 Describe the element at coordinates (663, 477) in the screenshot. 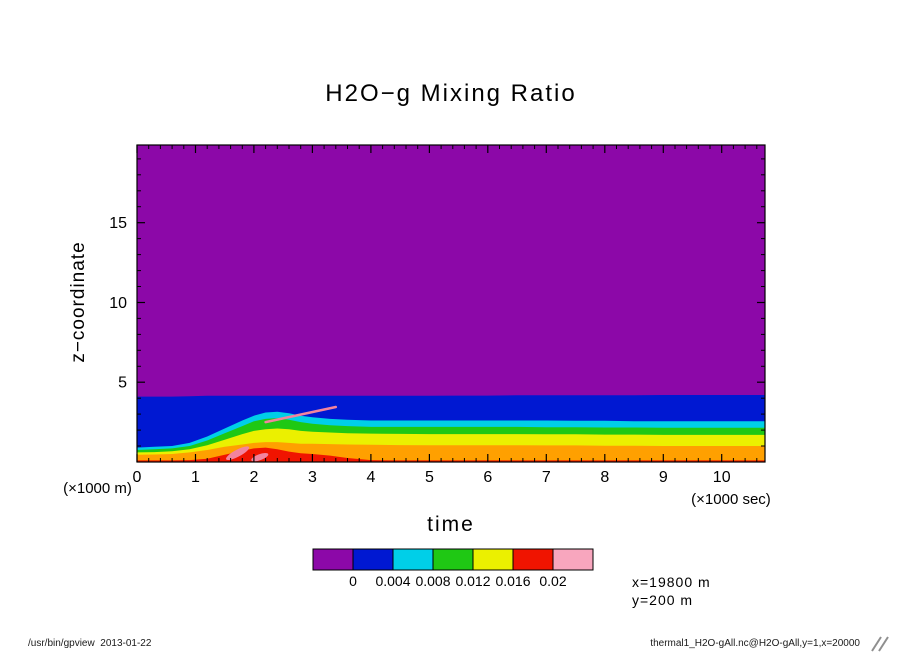

I see `x-tick-label: 9` at that location.